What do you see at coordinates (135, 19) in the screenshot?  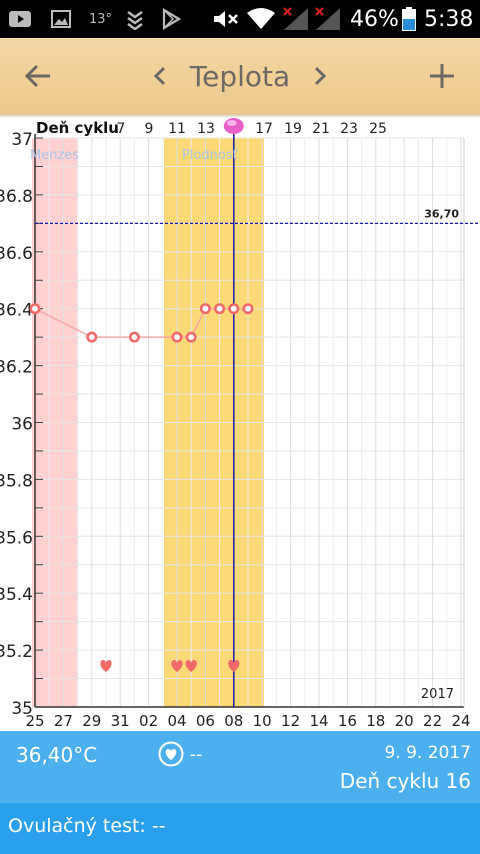 I see `shield-icon` at bounding box center [135, 19].